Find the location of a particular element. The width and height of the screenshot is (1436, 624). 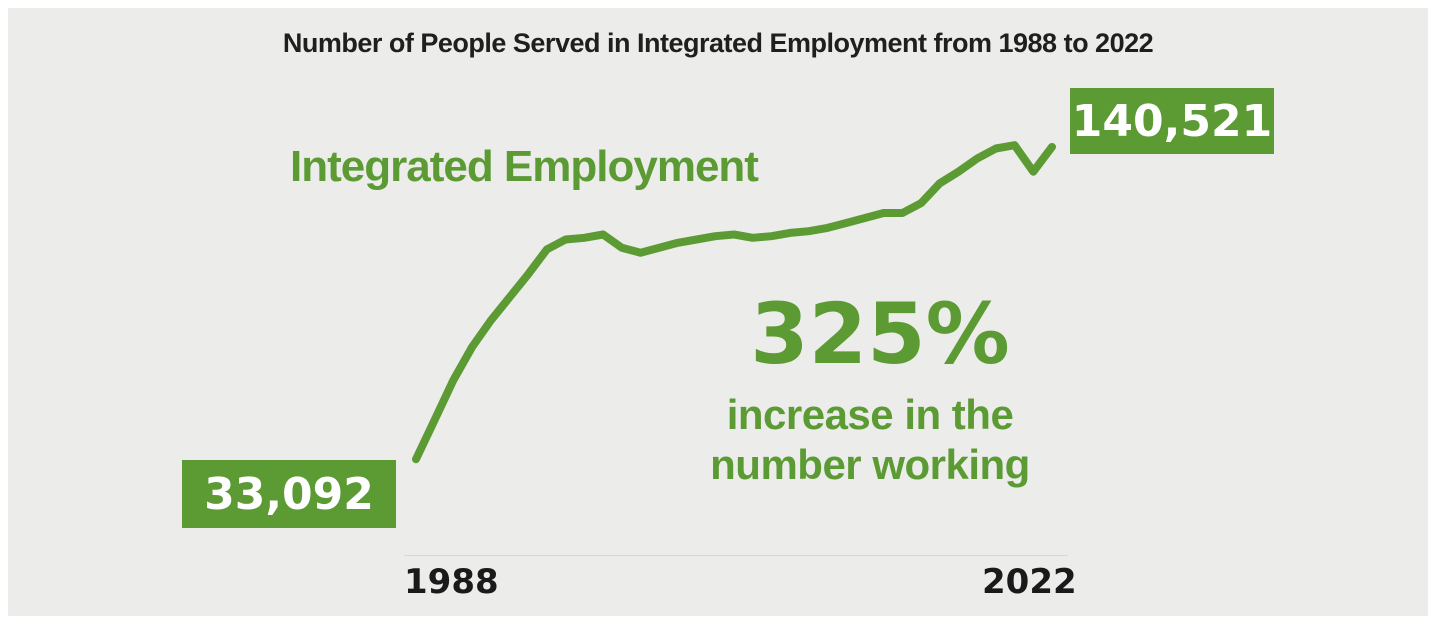

percent-increase: 325% is located at coordinates (880, 334).